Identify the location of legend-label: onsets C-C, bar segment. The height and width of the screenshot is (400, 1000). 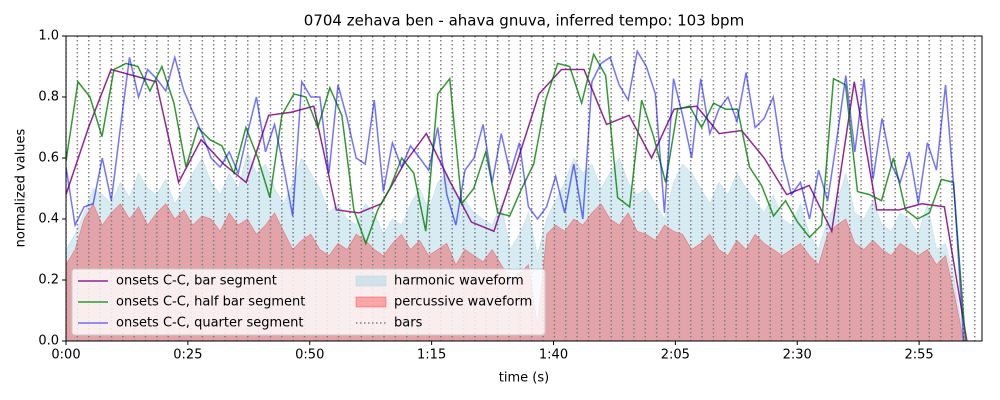
(196, 281).